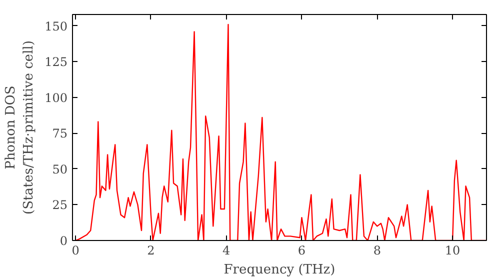  I want to click on x-axis-title: Frequency (THz), so click(280, 270).